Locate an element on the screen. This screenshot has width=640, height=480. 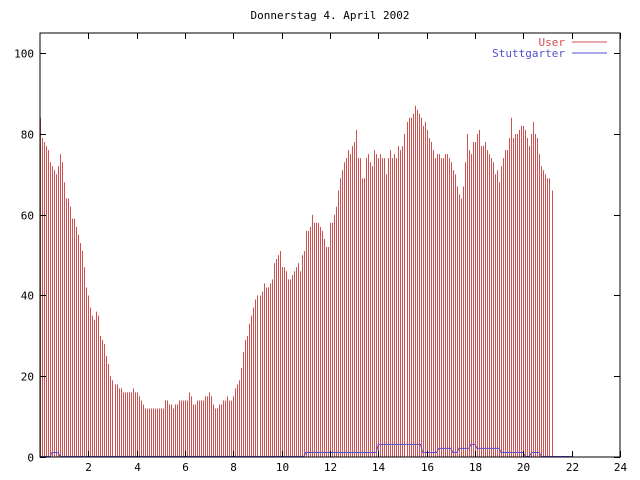
x-tick-label: 20 is located at coordinates (523, 467).